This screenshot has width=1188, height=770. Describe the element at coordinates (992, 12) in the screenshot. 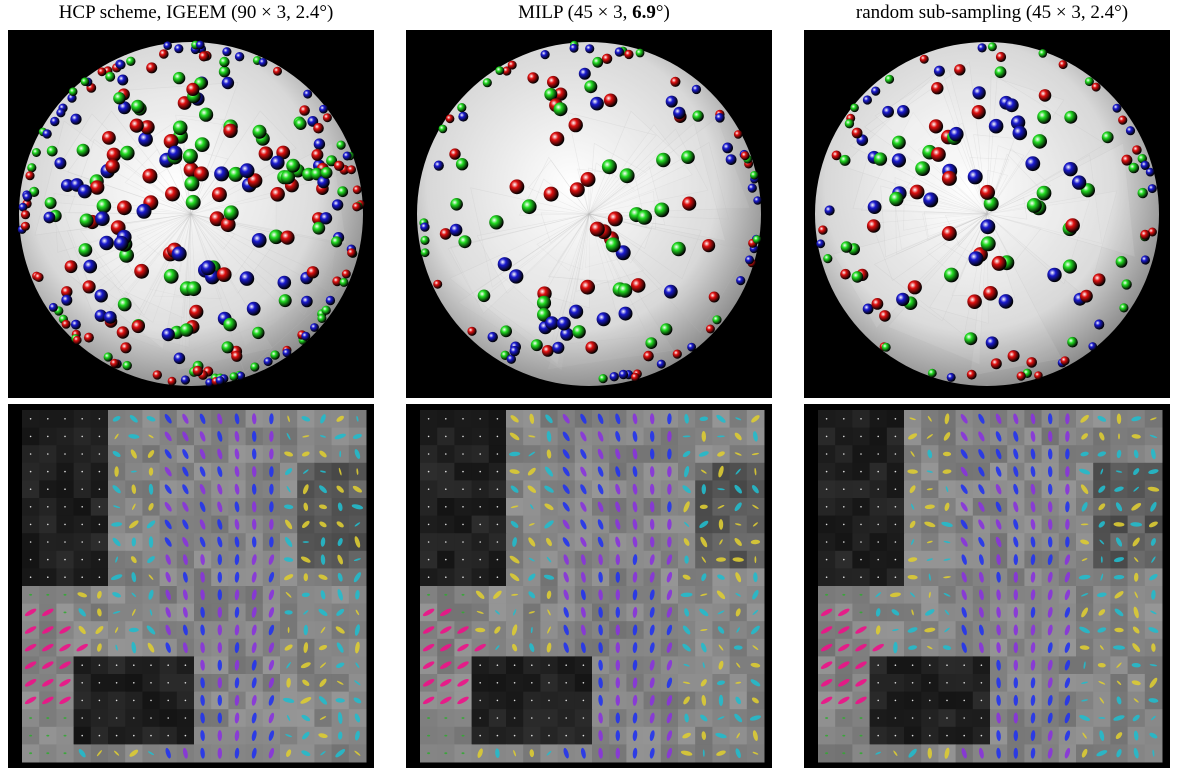

I see `caption-random: random sub-sampling (45 × 3, 2.4°)` at that location.